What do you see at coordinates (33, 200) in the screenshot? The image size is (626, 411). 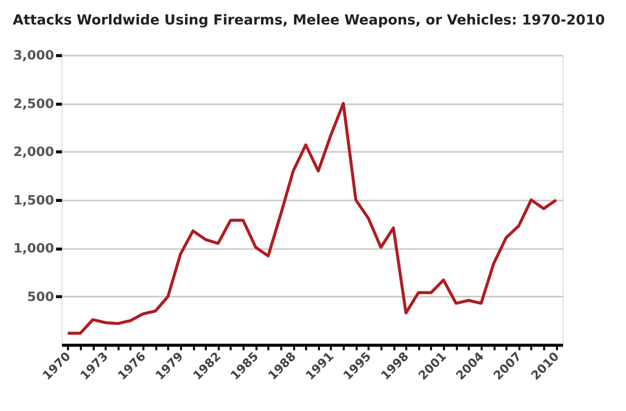 I see `y-tick-label: 1,500` at bounding box center [33, 200].